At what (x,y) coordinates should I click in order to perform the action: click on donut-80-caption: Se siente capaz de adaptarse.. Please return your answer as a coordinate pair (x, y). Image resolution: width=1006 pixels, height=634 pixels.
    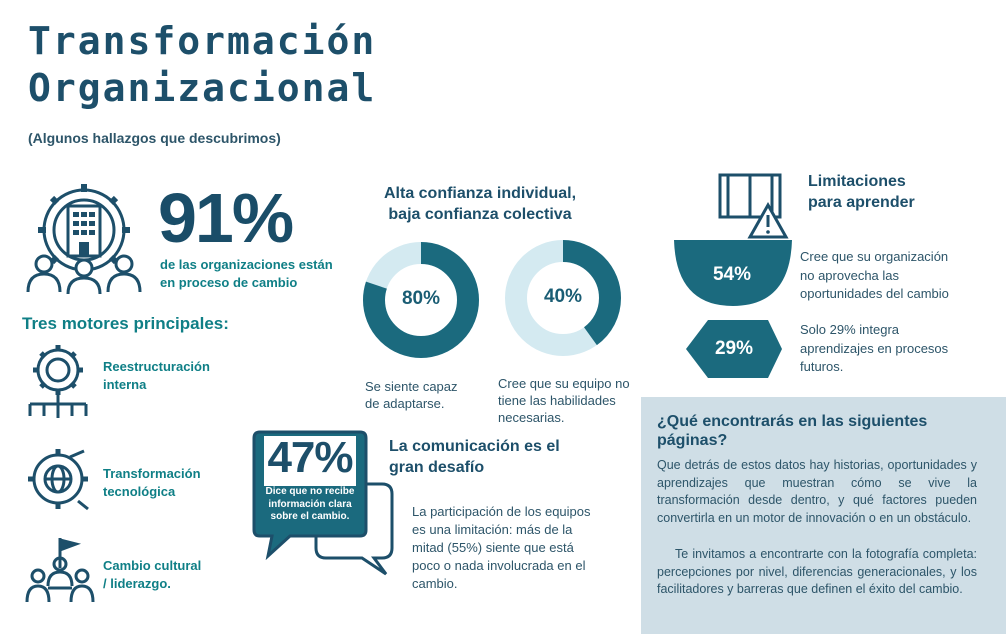
    Looking at the image, I should click on (411, 395).